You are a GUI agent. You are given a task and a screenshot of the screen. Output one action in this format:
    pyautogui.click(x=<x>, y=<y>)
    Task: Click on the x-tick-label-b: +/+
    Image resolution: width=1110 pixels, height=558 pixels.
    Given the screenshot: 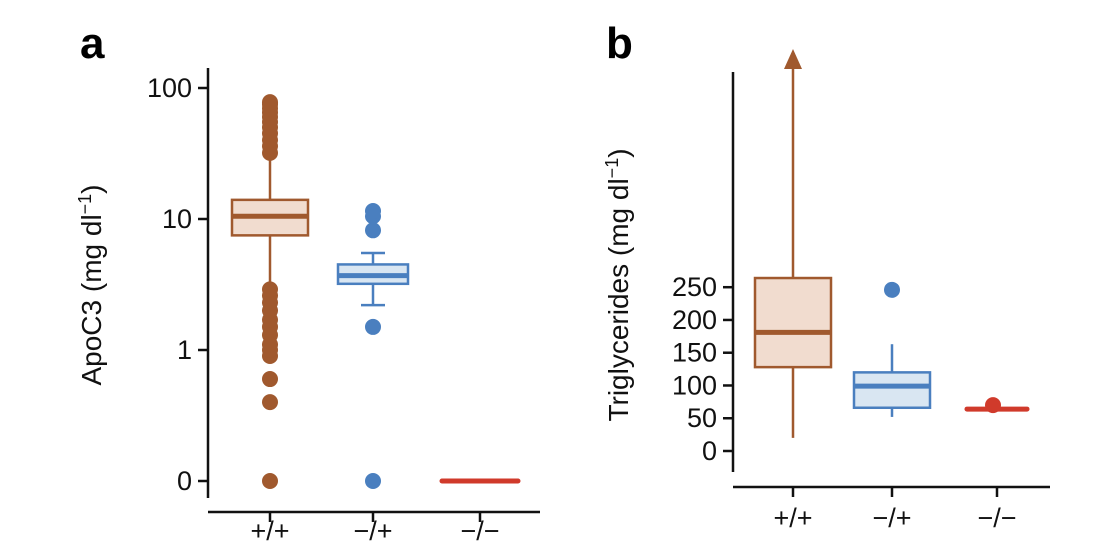 What is the action you would take?
    pyautogui.click(x=792, y=518)
    